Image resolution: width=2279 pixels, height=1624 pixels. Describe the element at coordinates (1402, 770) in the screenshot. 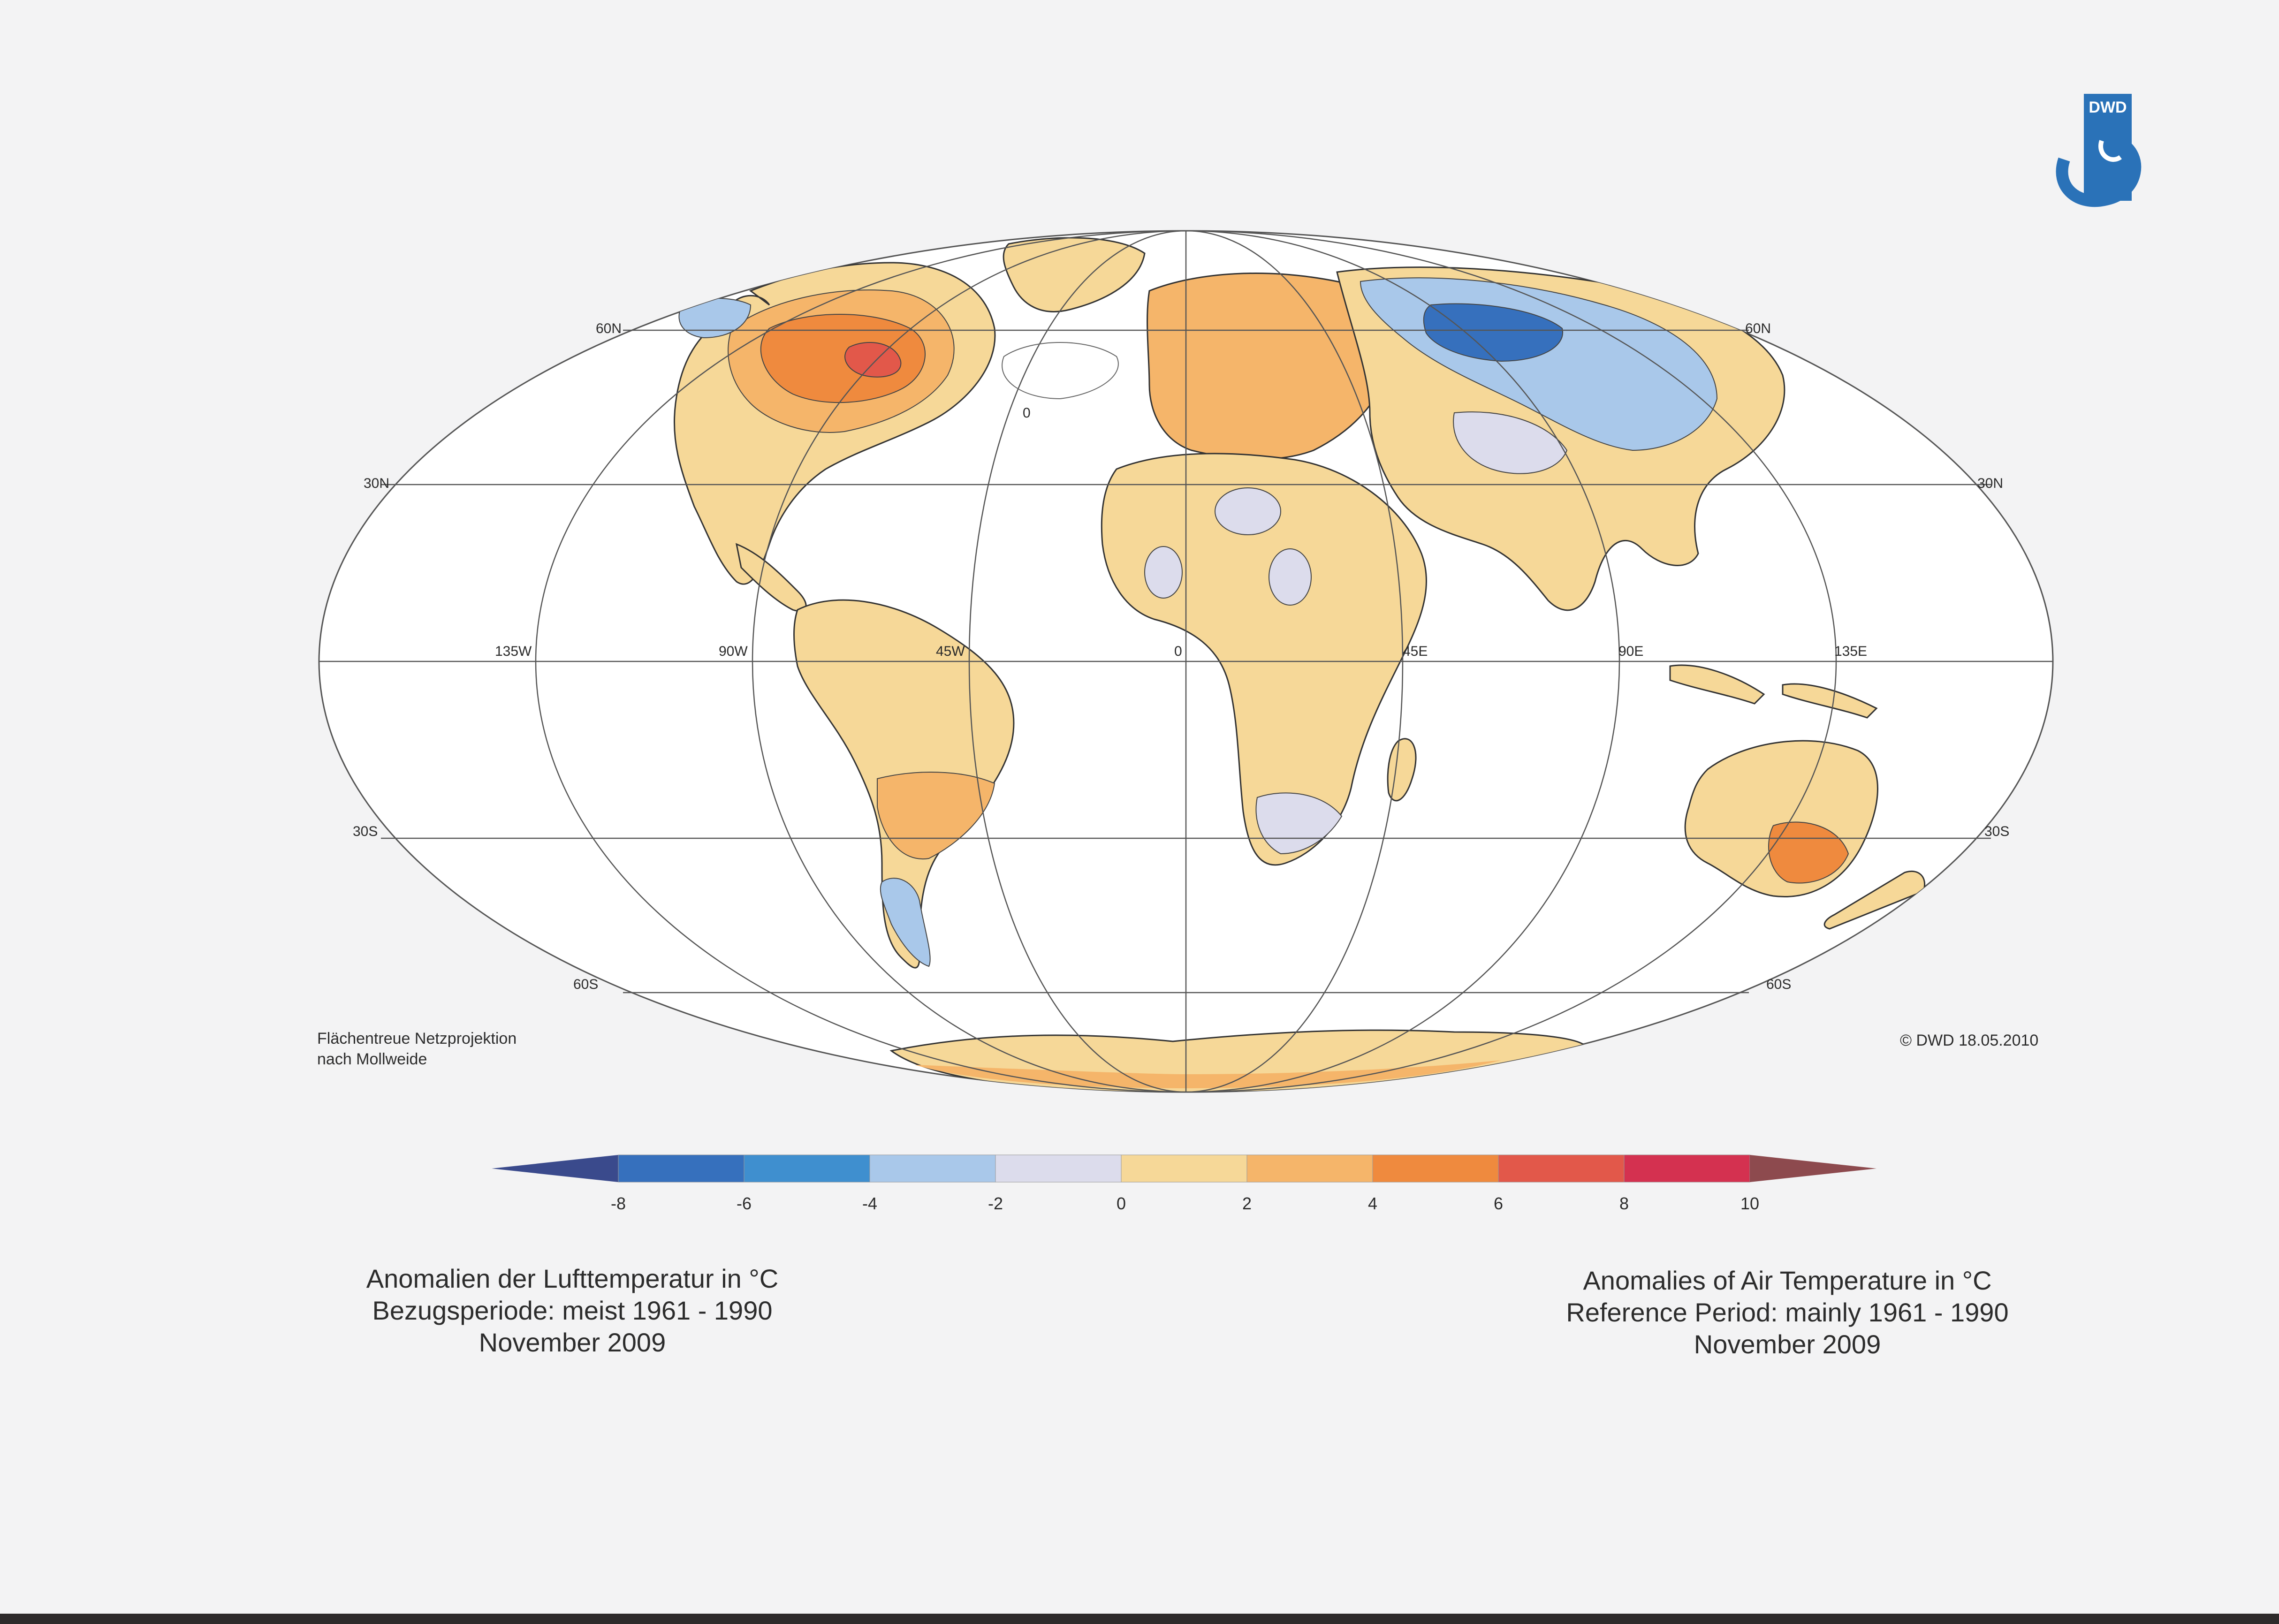

I see `region-madagascar` at that location.